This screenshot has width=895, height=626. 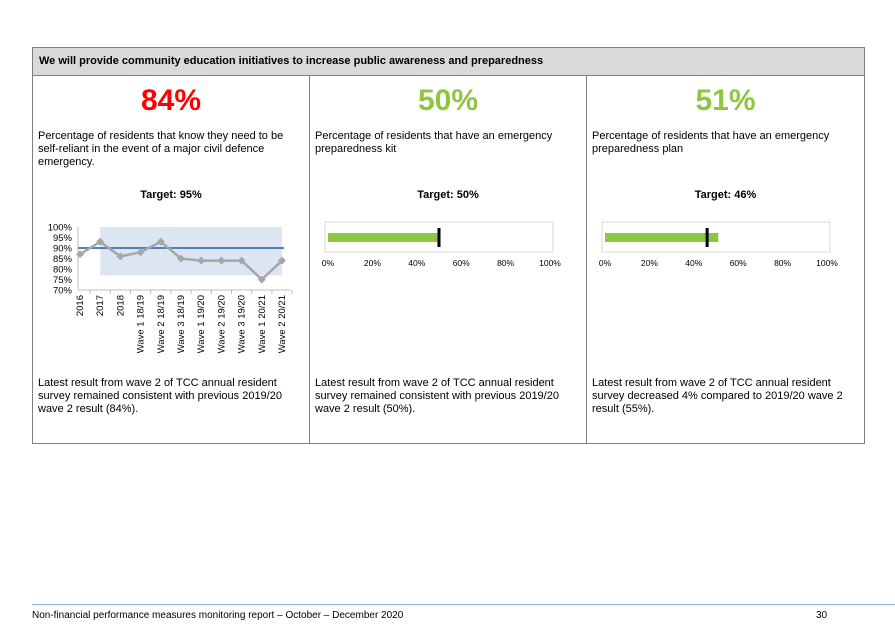 I want to click on y-tick-label: 75%, so click(x=63, y=280).